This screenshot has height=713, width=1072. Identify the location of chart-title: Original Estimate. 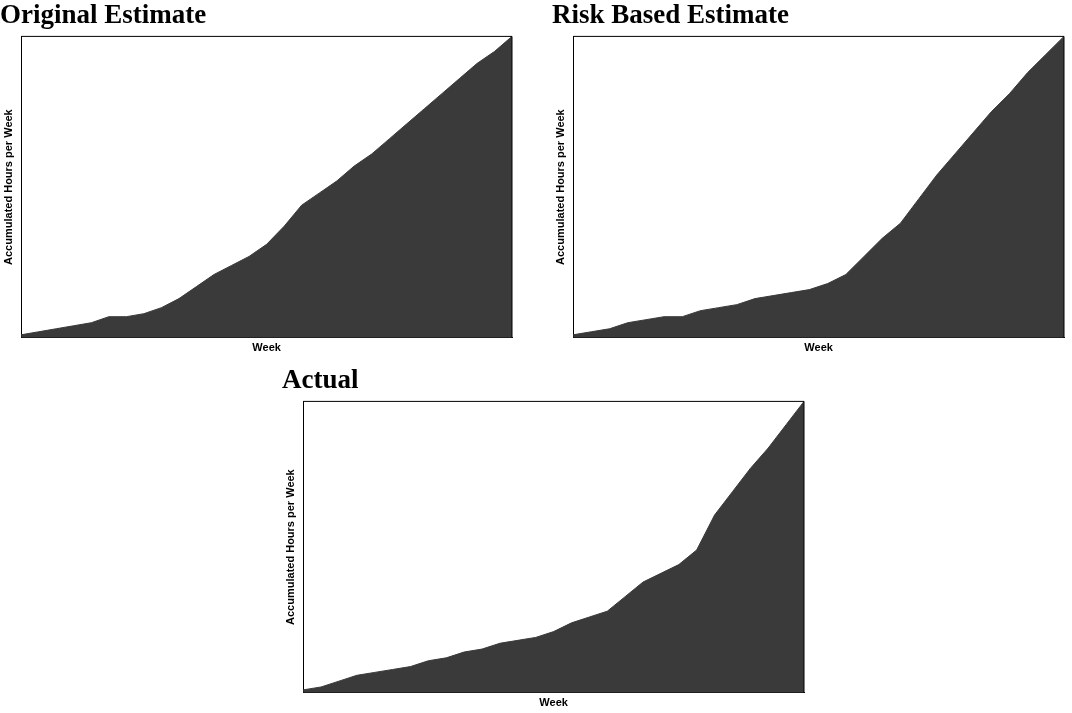
(103, 15).